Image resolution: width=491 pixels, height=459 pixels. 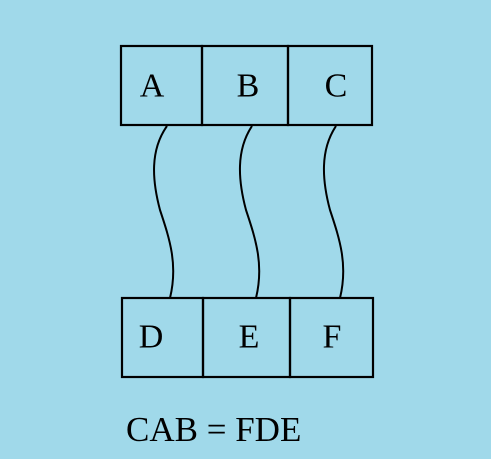 What do you see at coordinates (164, 212) in the screenshot?
I see `connector-a-d` at bounding box center [164, 212].